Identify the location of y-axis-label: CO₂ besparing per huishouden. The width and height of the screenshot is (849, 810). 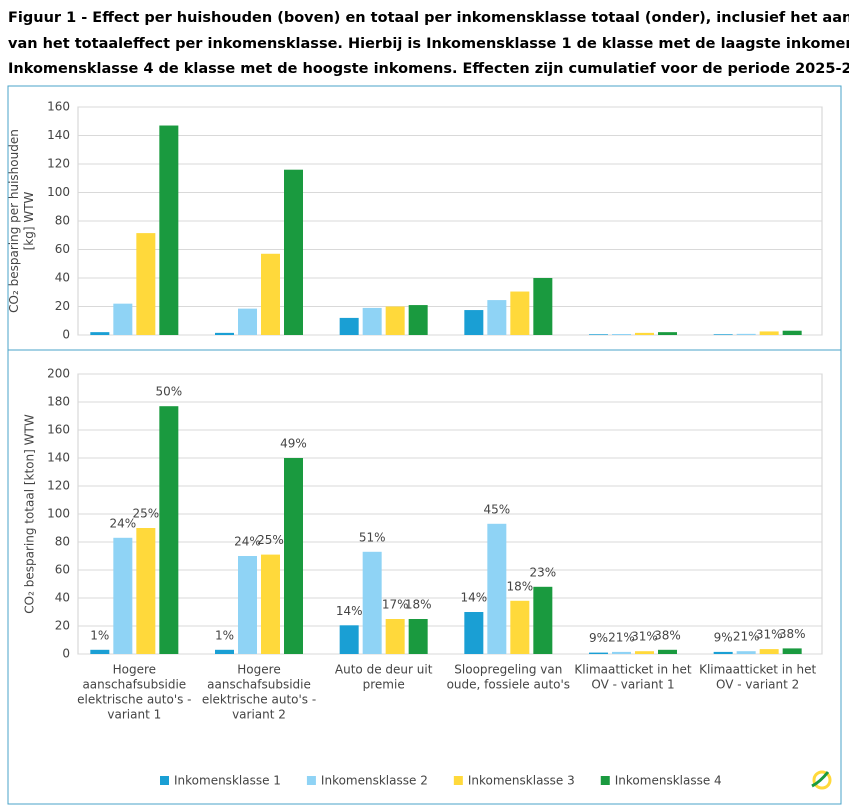
(14, 221).